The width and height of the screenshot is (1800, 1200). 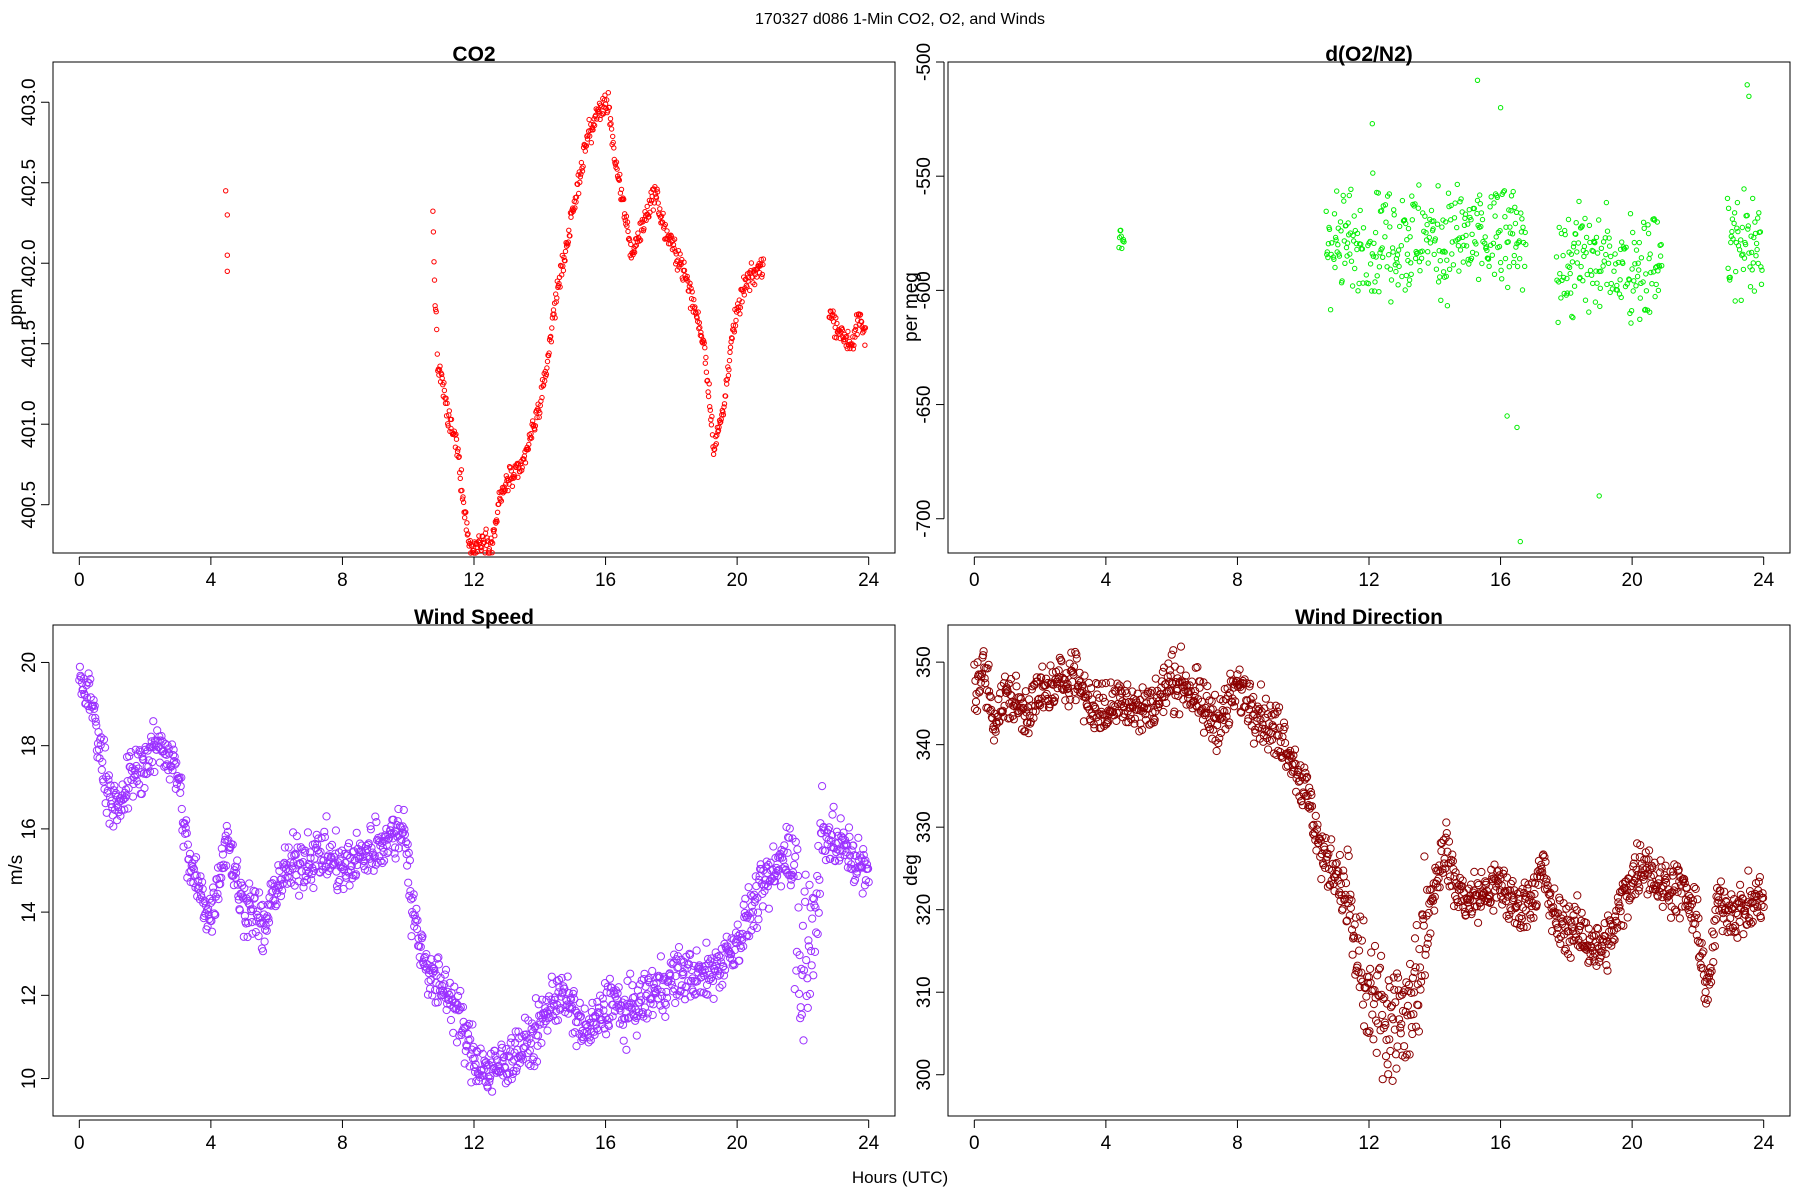 What do you see at coordinates (79, 580) in the screenshot?
I see `co2-x-tick-label: 0` at bounding box center [79, 580].